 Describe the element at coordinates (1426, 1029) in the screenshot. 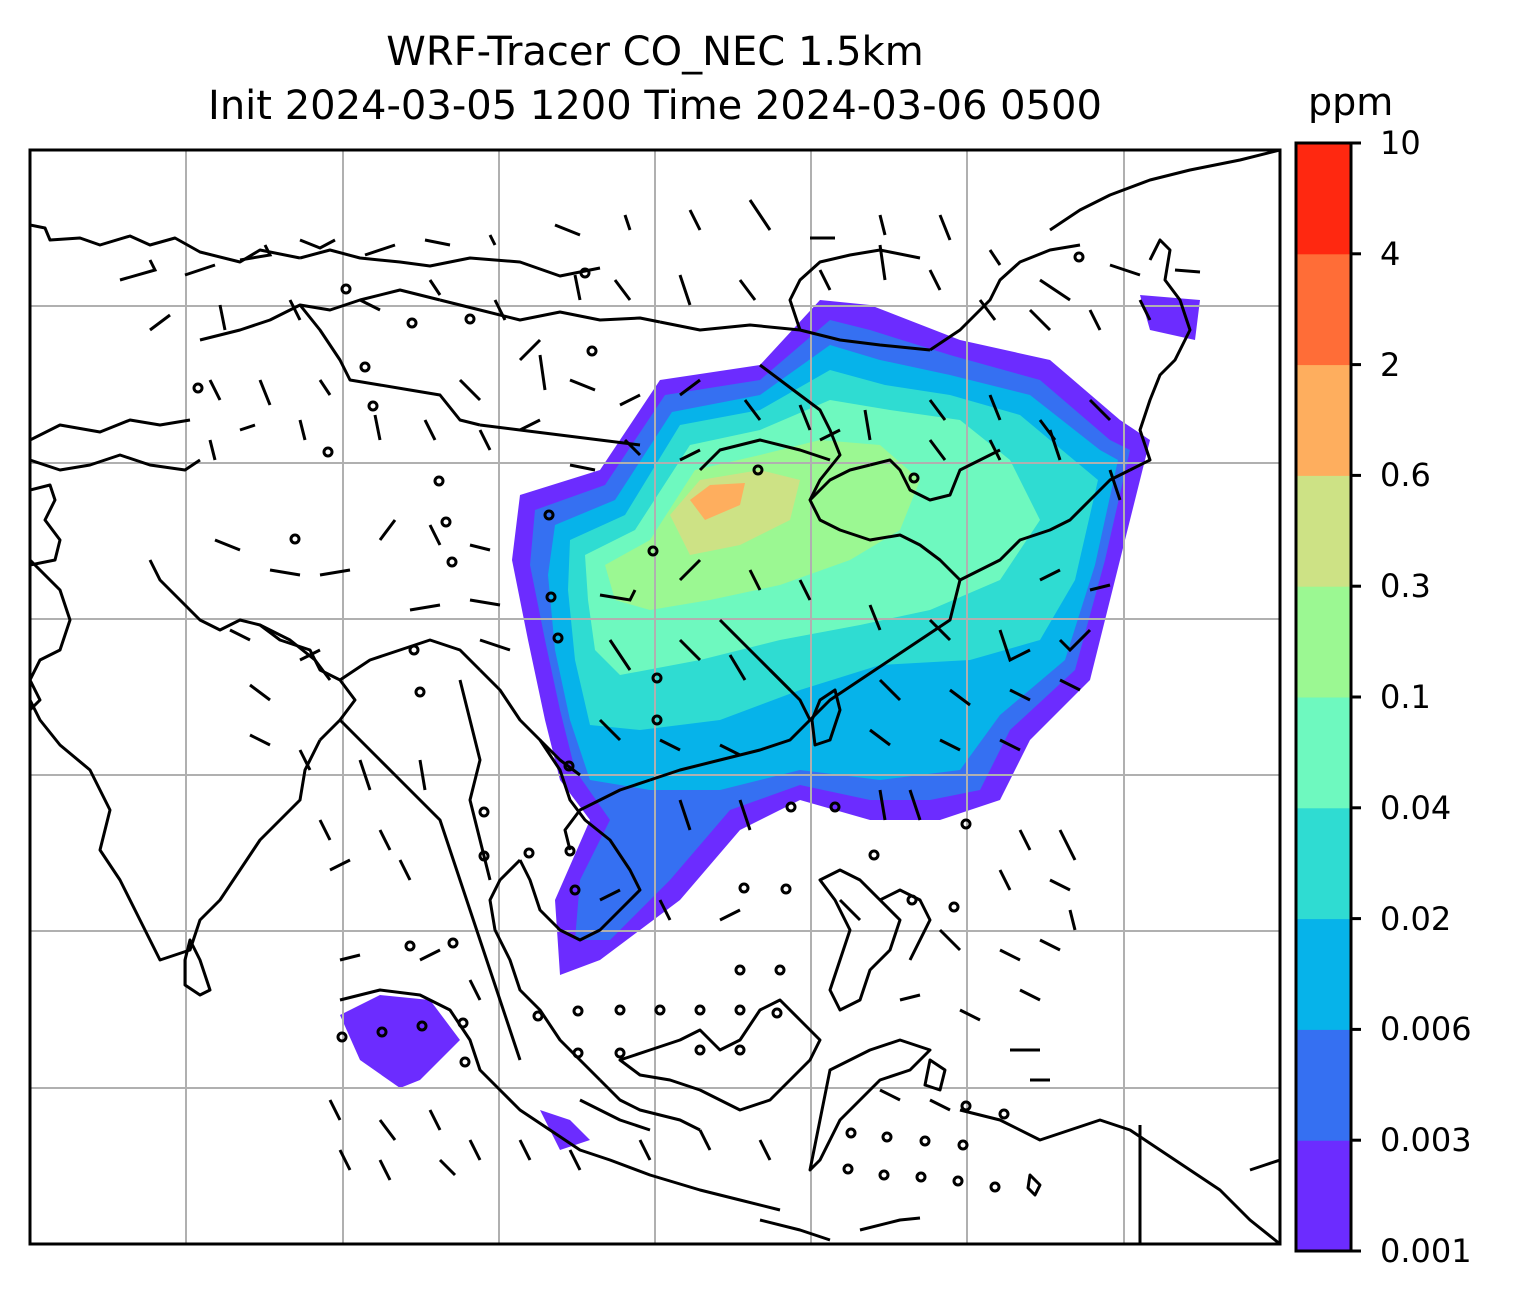

I see `colorbar-tick-label: 0.006` at that location.